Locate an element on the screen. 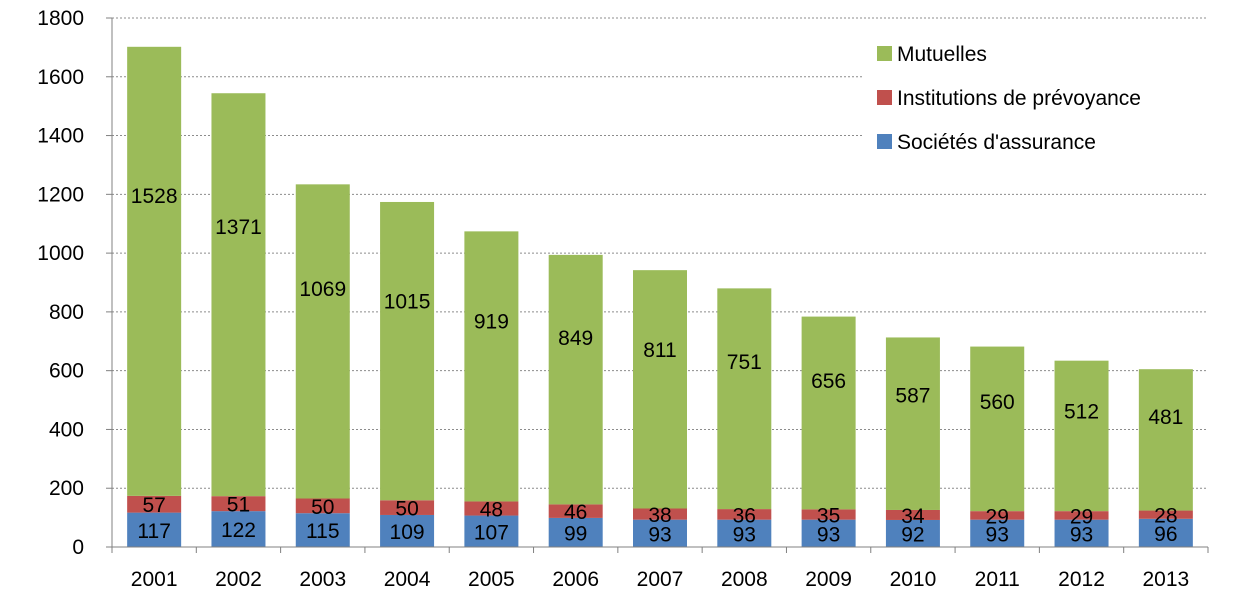 This screenshot has height=606, width=1236. x-tick-label: 2012 is located at coordinates (1081, 579).